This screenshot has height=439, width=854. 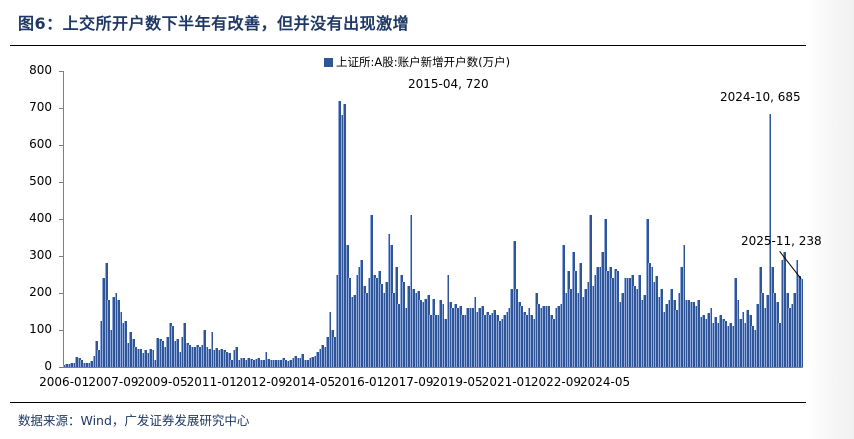 I want to click on page-edge-shade, so click(x=830, y=219).